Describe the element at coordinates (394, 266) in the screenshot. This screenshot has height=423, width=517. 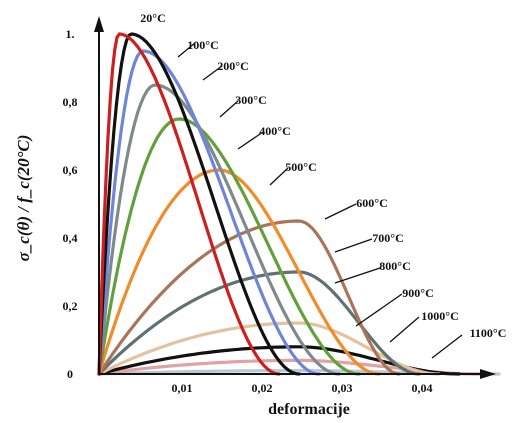
I see `series-label-800c: 800°C` at that location.